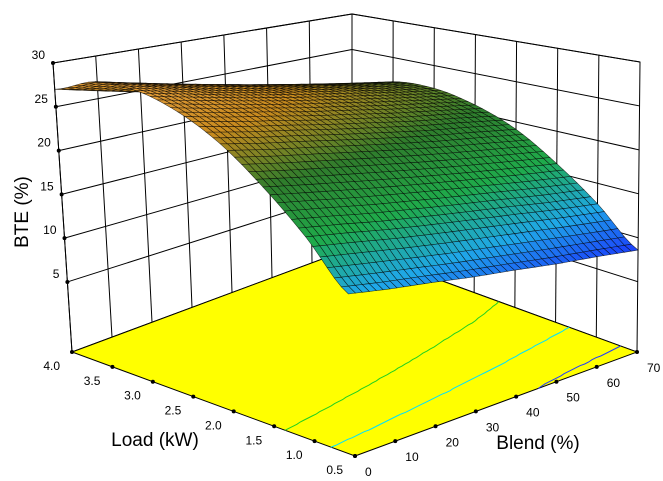 This screenshot has height=481, width=663. What do you see at coordinates (453, 442) in the screenshot?
I see `blend-tick-label: 20` at bounding box center [453, 442].